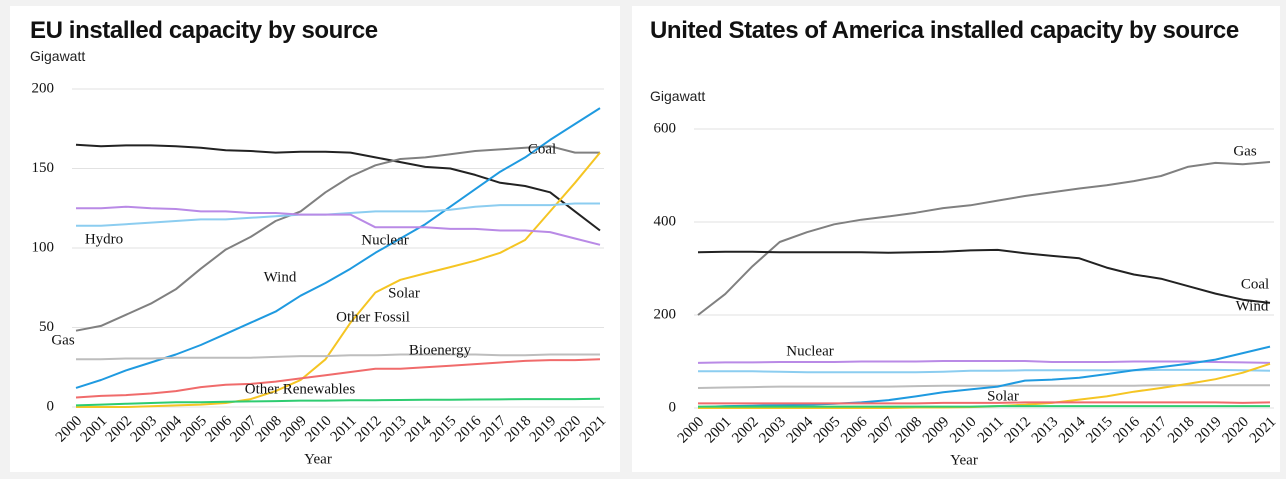  Describe the element at coordinates (43, 168) in the screenshot. I see `y-tick-label: 150` at that location.